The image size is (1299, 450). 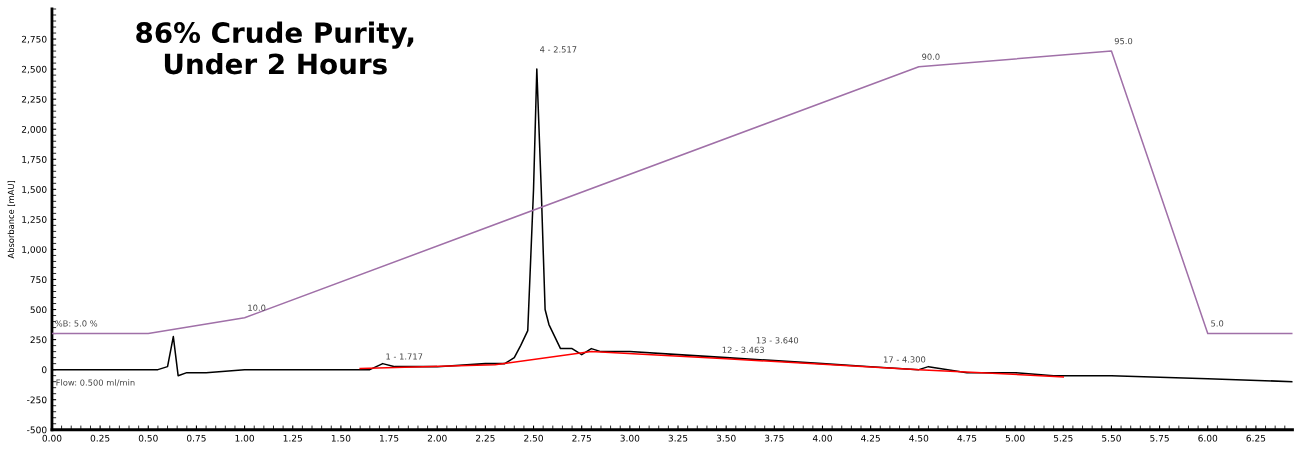 What do you see at coordinates (1063, 438) in the screenshot?
I see `x-tick-label: 5.25` at bounding box center [1063, 438].